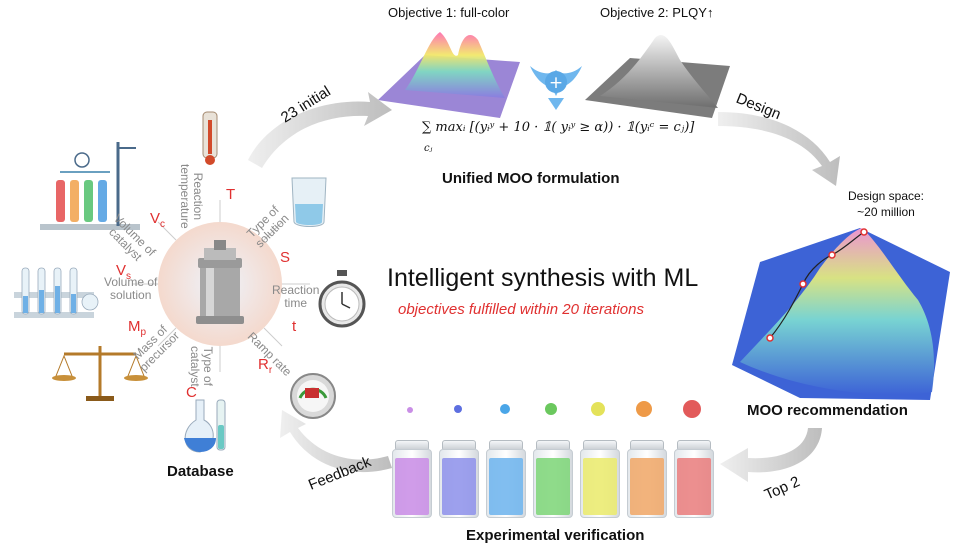 Image resolution: width=953 pixels, height=554 pixels. Describe the element at coordinates (100, 373) in the screenshot. I see `balance-scale-icon` at that location.